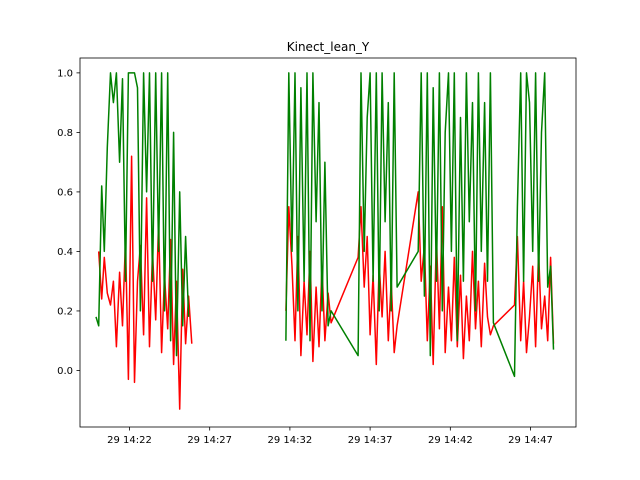  Describe the element at coordinates (328, 47) in the screenshot. I see `chart-title: Kinect_lean_Y` at that location.